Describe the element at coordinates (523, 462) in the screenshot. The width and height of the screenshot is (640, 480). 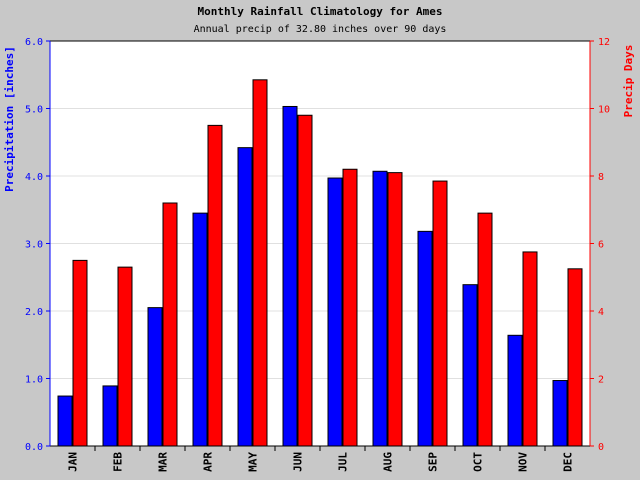
I see `x-tick-label-nov: NOV` at that location.